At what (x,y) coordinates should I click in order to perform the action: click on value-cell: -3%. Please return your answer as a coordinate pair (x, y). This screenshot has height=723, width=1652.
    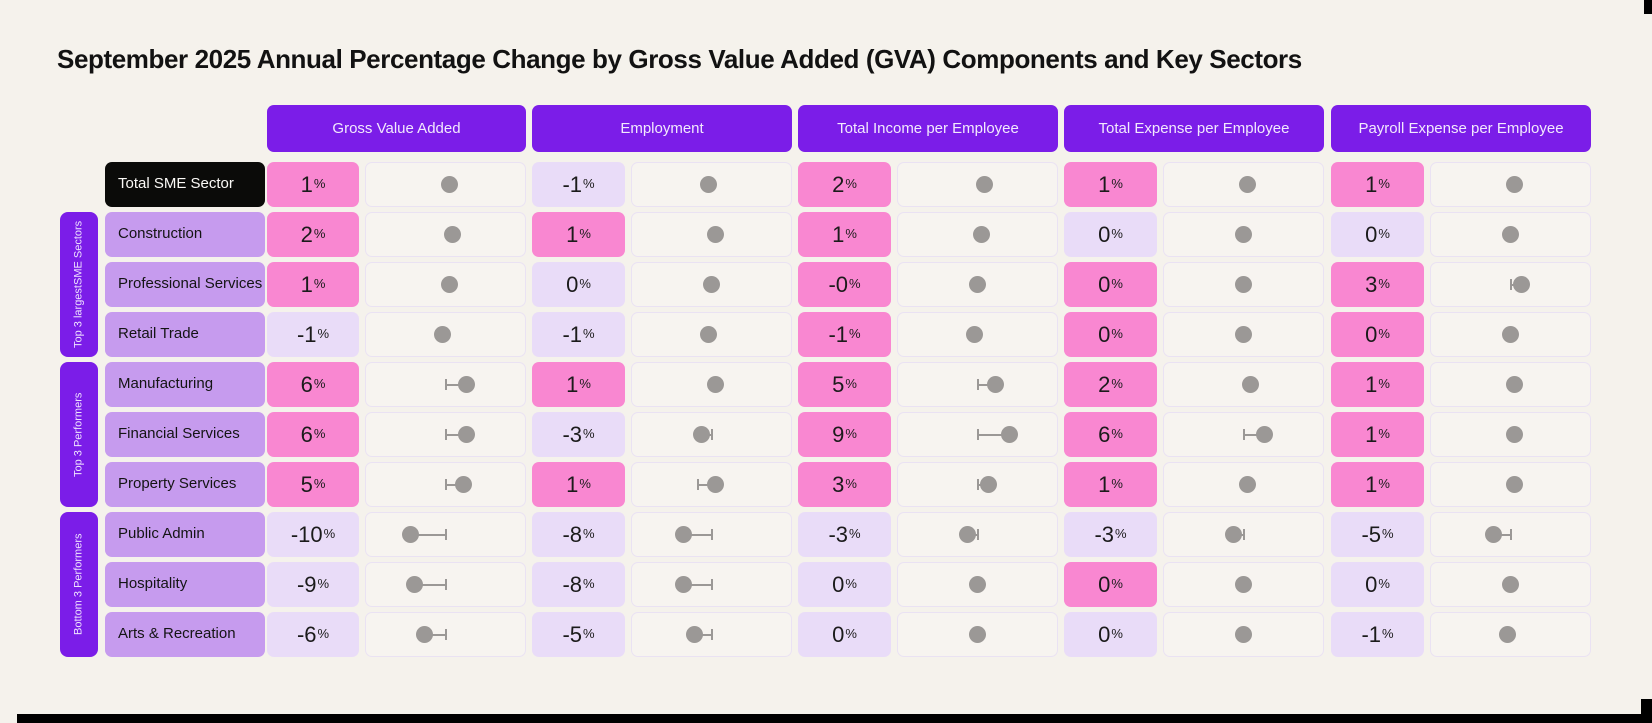
    Looking at the image, I should click on (1110, 534).